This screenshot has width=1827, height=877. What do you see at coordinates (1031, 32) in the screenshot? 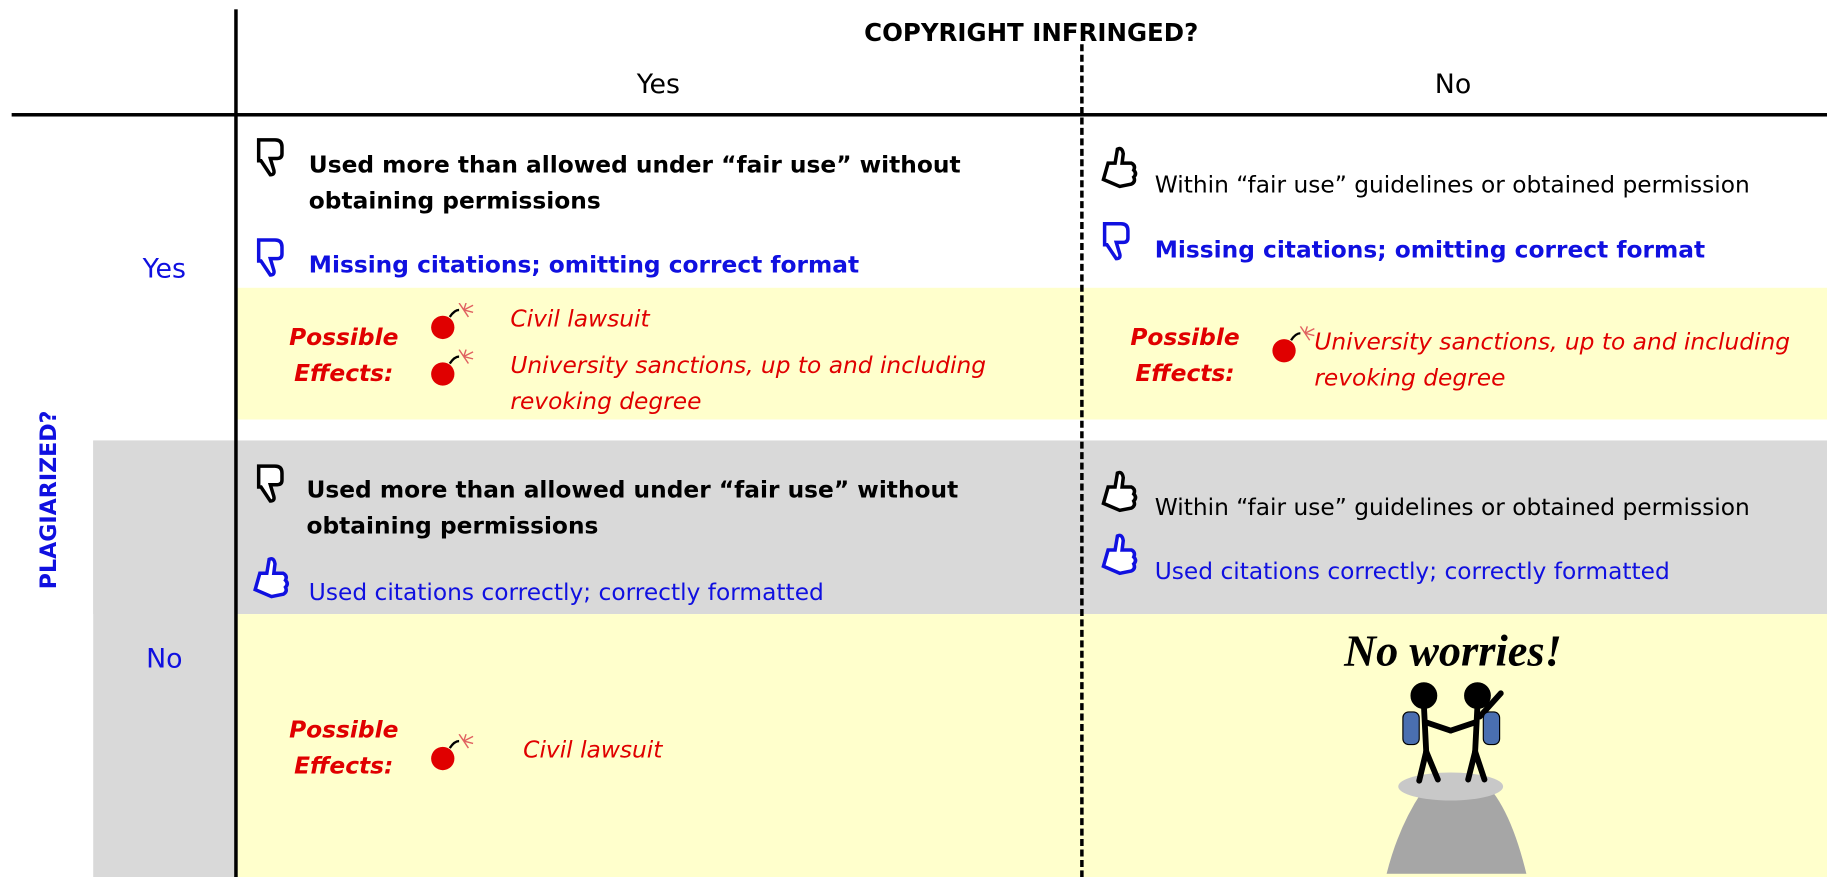
I see `column-title: COPYRIGHT INFRINGED?` at bounding box center [1031, 32].